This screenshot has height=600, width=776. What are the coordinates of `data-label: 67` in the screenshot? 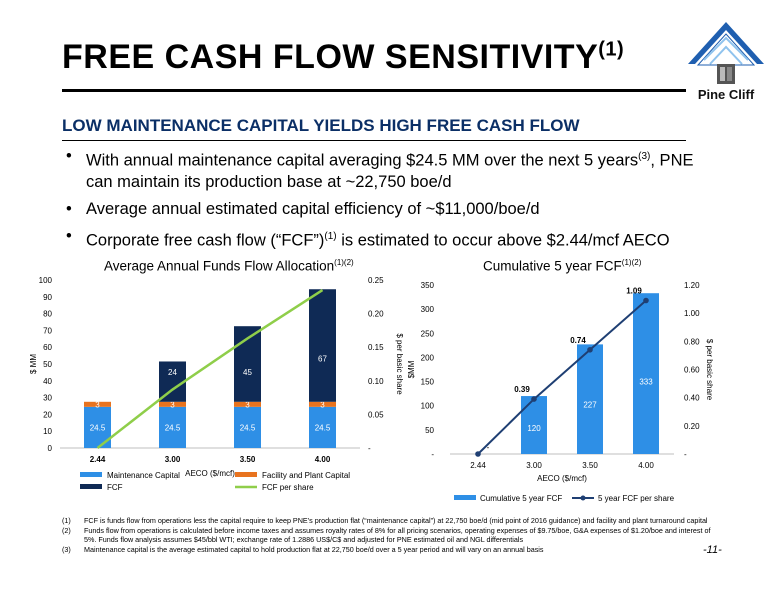 It's located at (322, 359).